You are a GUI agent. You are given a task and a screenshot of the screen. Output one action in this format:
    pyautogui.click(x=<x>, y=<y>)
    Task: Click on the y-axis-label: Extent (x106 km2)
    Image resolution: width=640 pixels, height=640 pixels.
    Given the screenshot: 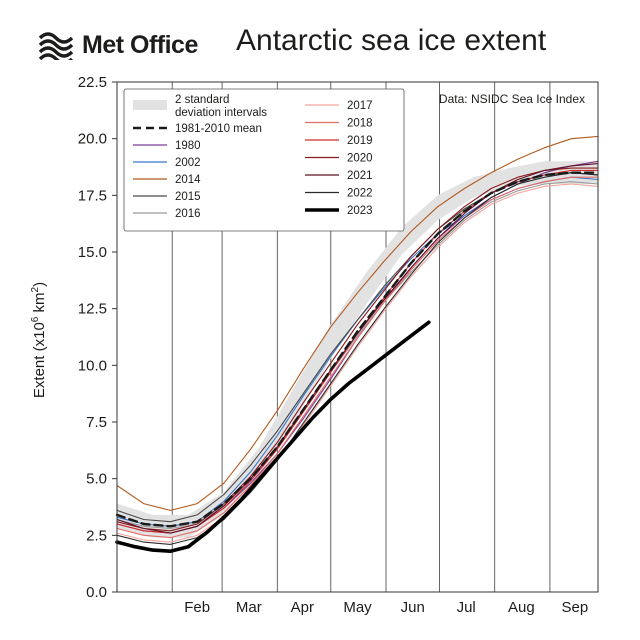 What is the action you would take?
    pyautogui.click(x=39, y=340)
    